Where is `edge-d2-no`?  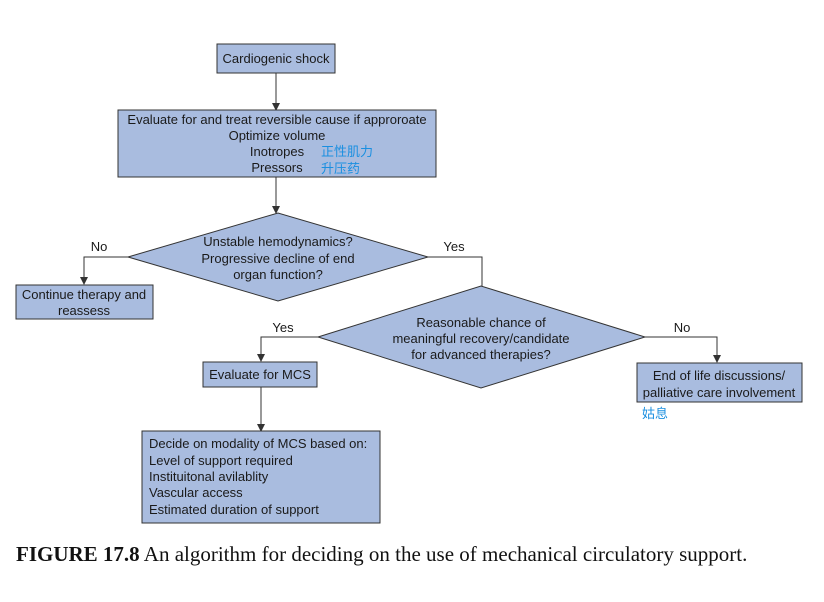
edge-d2-no is located at coordinates (683, 349).